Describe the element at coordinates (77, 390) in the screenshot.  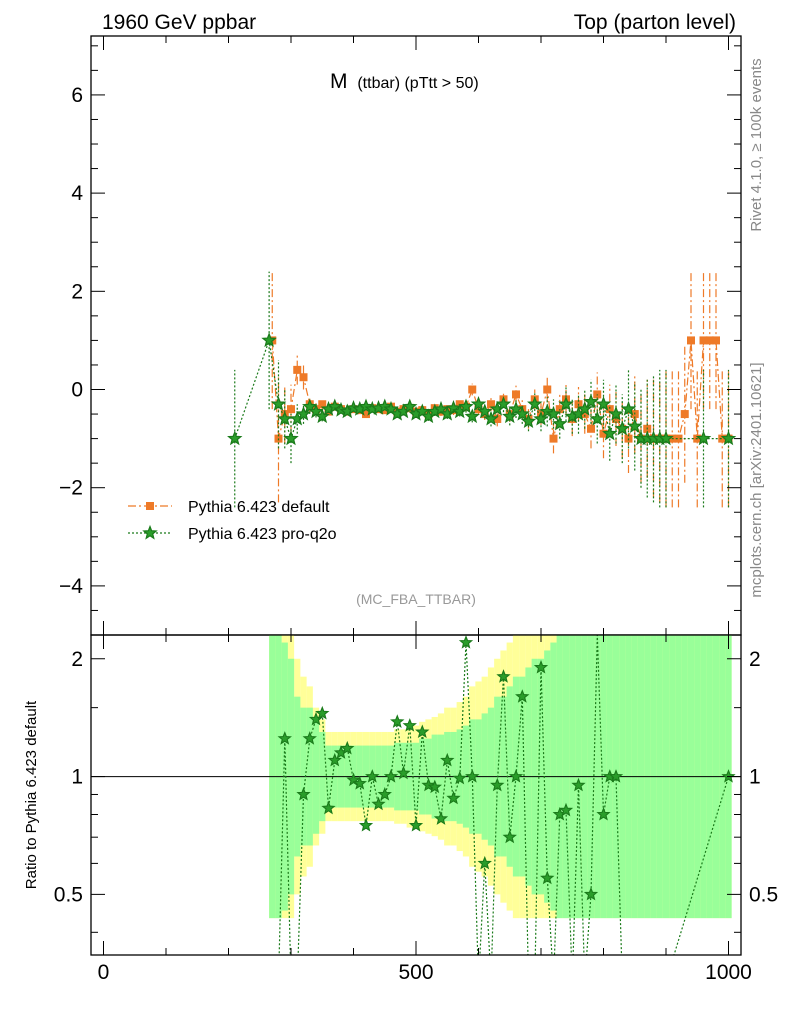
I see `y-tick-label: 0` at that location.